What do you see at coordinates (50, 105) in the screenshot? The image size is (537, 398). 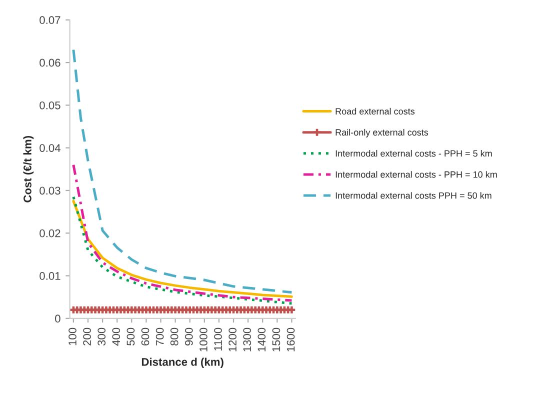 I see `y-tick-label: 0.05` at bounding box center [50, 105].